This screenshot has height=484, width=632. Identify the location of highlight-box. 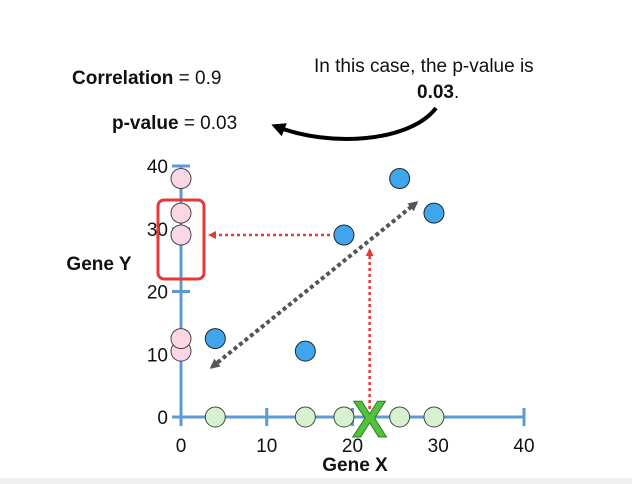
(181, 239).